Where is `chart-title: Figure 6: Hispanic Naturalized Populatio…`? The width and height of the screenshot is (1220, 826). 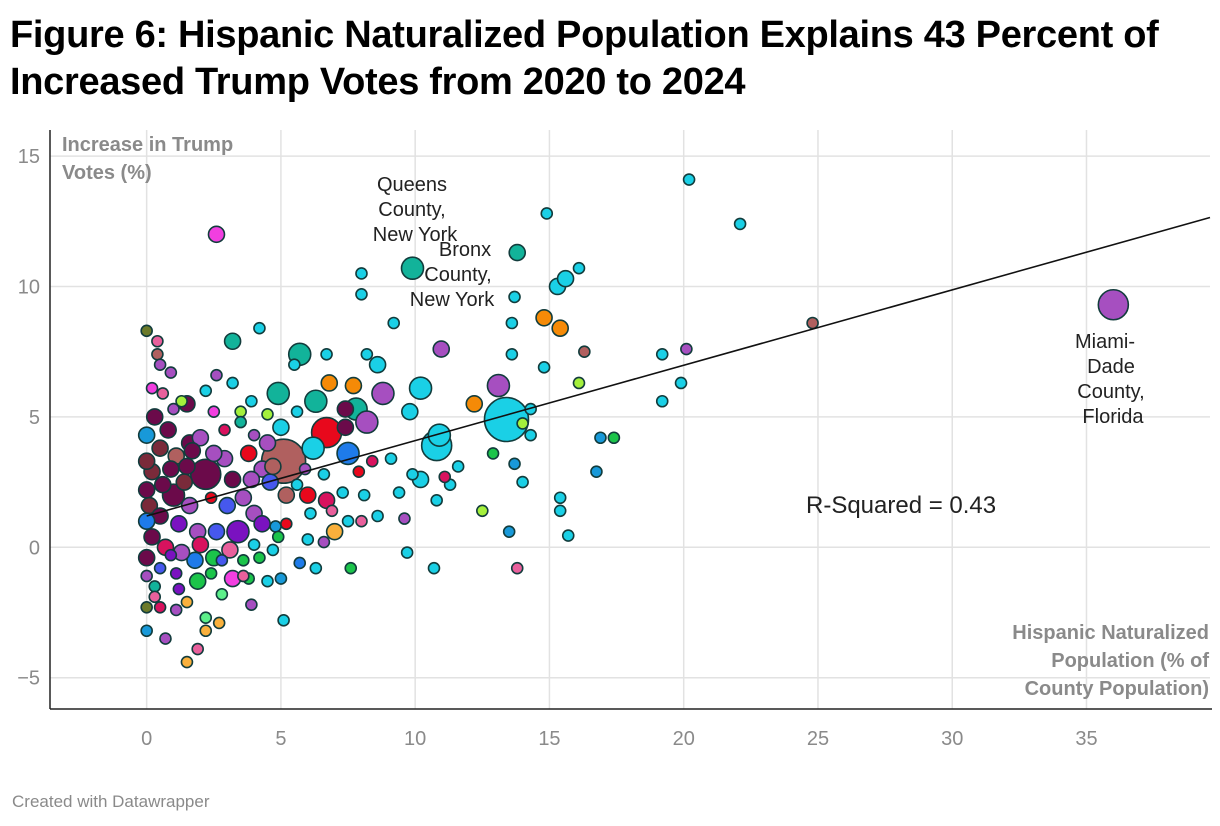 chart-title: Figure 6: Hispanic Naturalized Populatio… is located at coordinates (584, 58).